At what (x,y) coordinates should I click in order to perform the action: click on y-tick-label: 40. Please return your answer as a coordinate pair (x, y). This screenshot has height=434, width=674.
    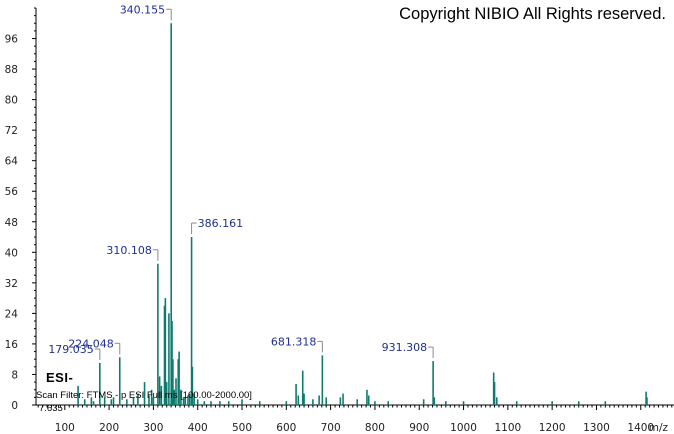
    Looking at the image, I should click on (11, 253).